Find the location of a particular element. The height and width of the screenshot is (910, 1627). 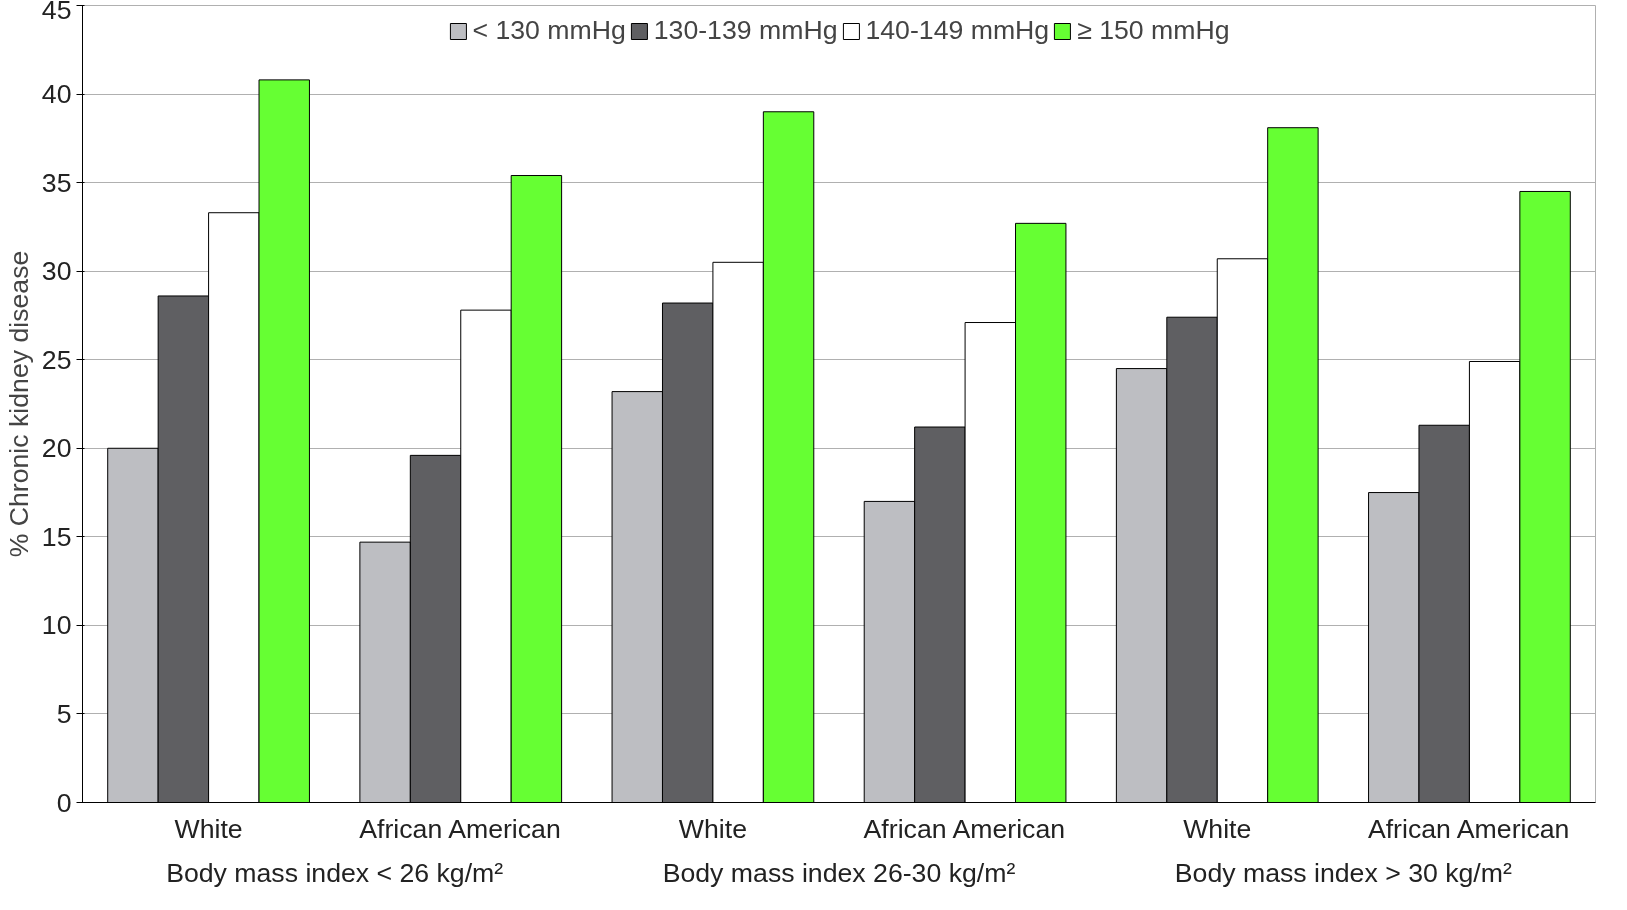

y-tick-label: 5 is located at coordinates (64, 713).